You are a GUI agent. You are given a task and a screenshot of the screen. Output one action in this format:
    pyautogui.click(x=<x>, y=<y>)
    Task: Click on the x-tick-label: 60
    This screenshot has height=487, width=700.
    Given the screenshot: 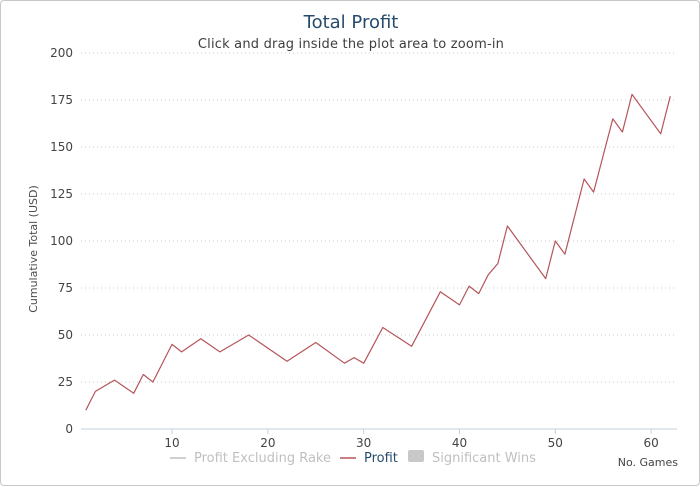 What is the action you would take?
    pyautogui.click(x=650, y=443)
    